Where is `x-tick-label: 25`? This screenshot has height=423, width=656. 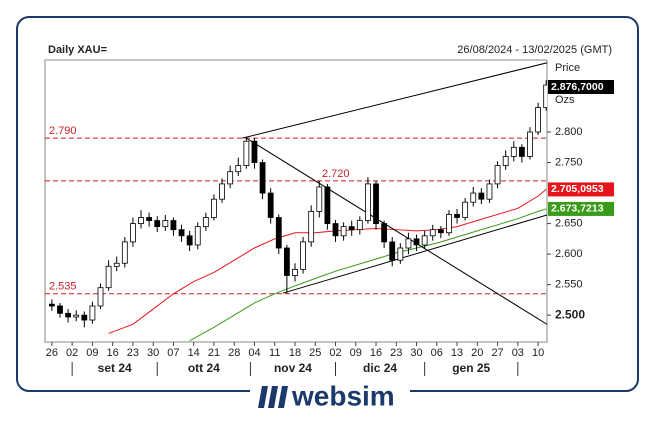
x-tick-label: 25 is located at coordinates (315, 353).